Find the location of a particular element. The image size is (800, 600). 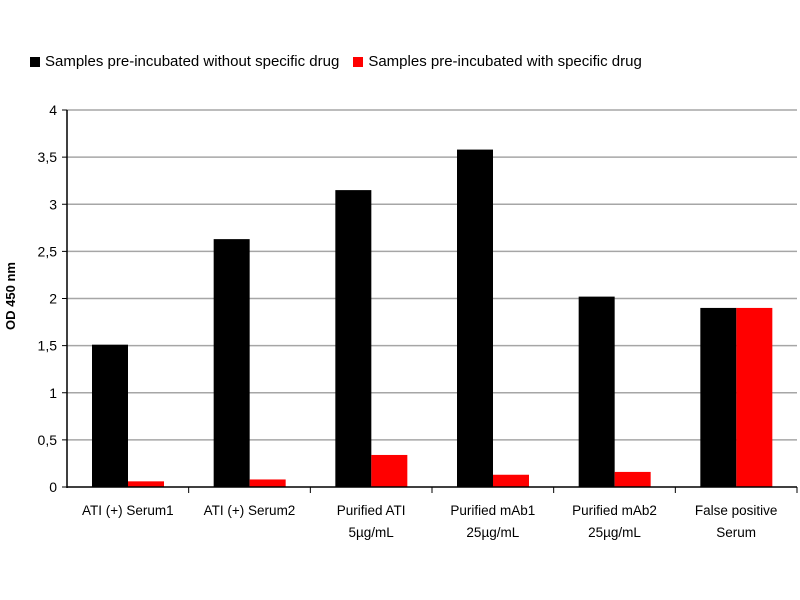

x-category-label: Purified mAb2 is located at coordinates (614, 510).